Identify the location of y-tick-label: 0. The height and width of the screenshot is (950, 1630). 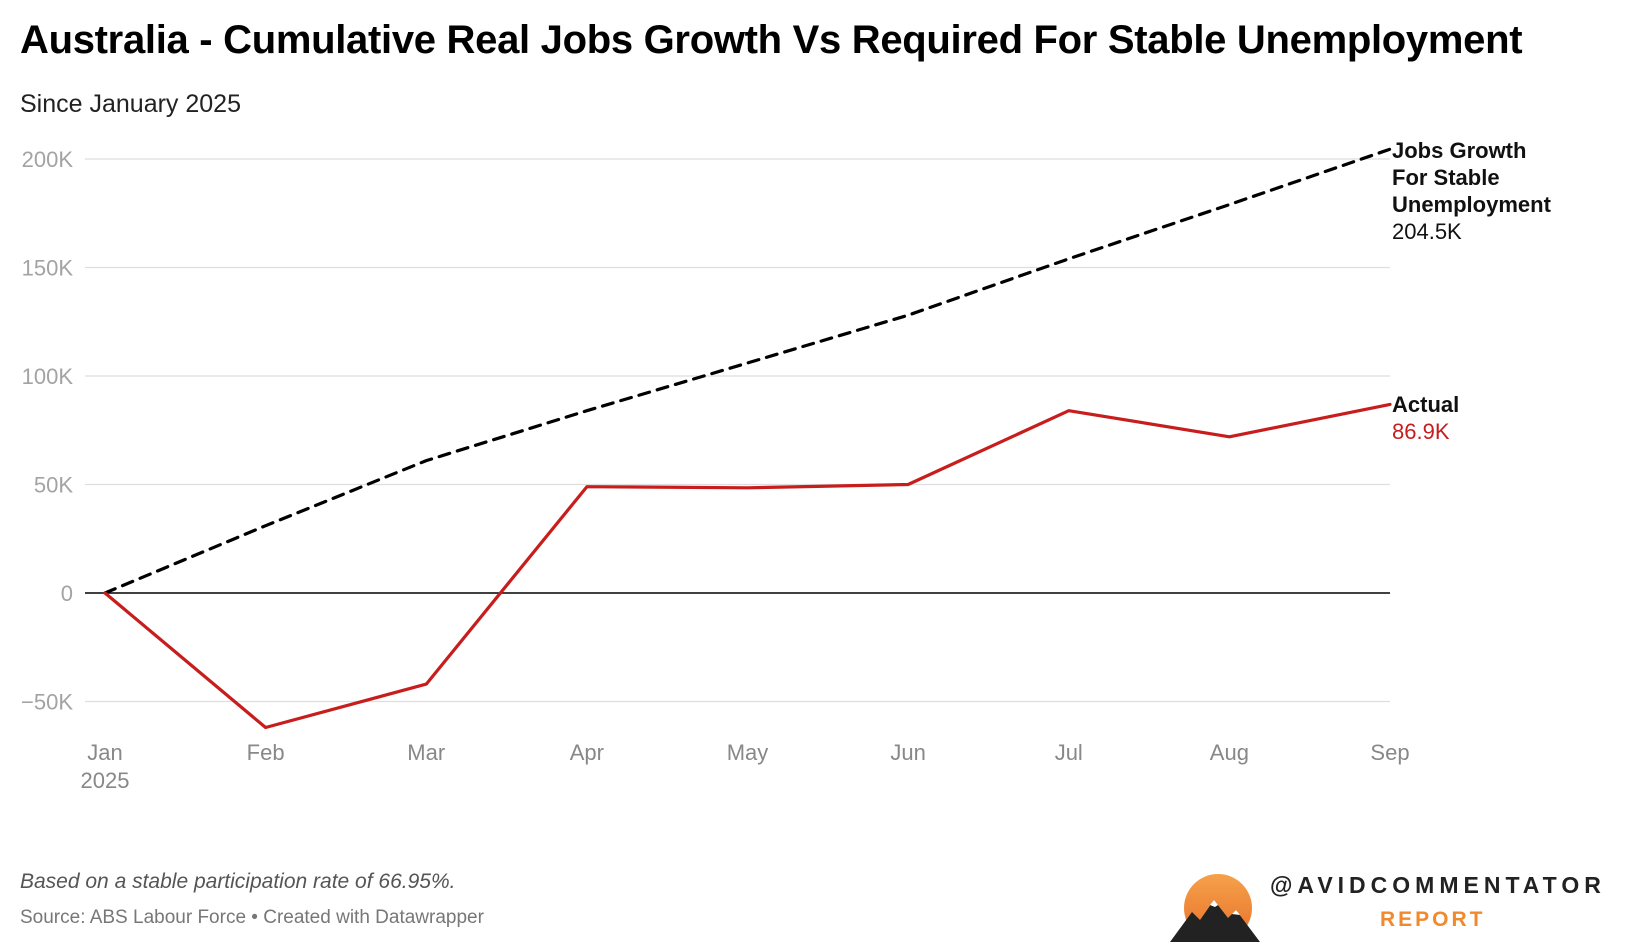
(67, 593).